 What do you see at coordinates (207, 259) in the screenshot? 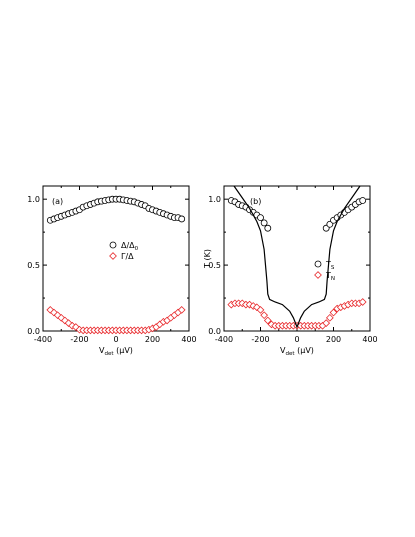
I see `y-axis-label: T (K)` at bounding box center [207, 259].